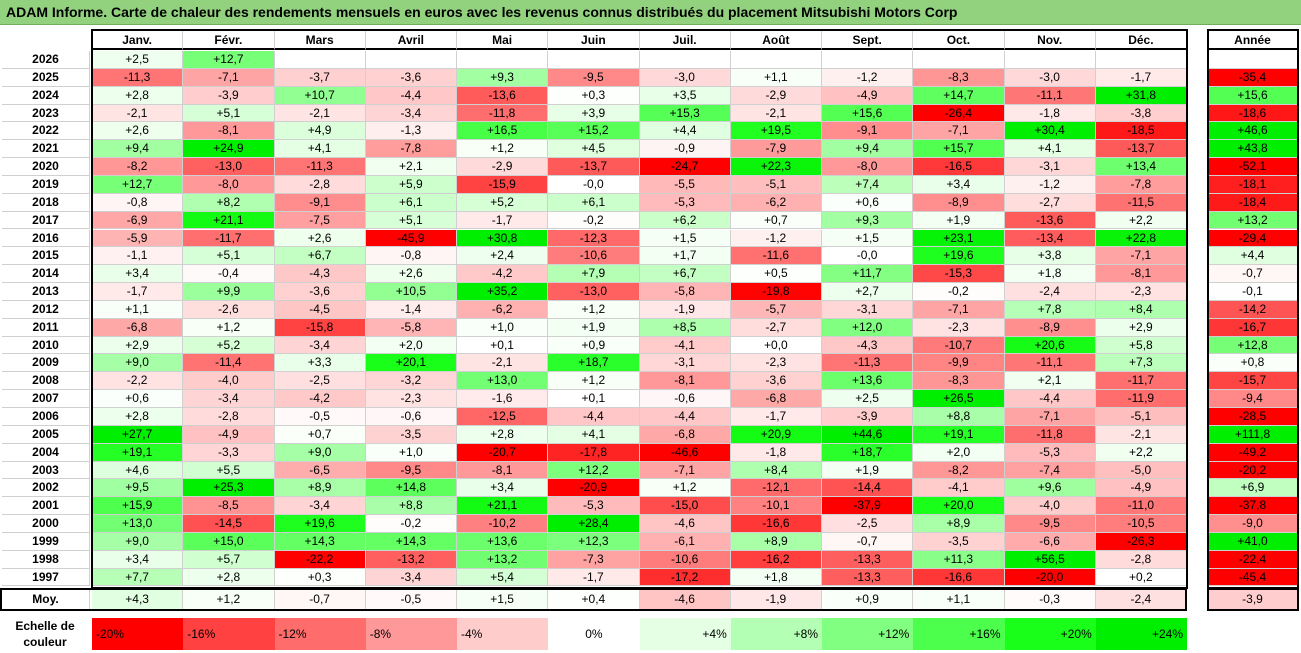  Describe the element at coordinates (959, 184) in the screenshot. I see `heatmap-cell: +3,4` at that location.